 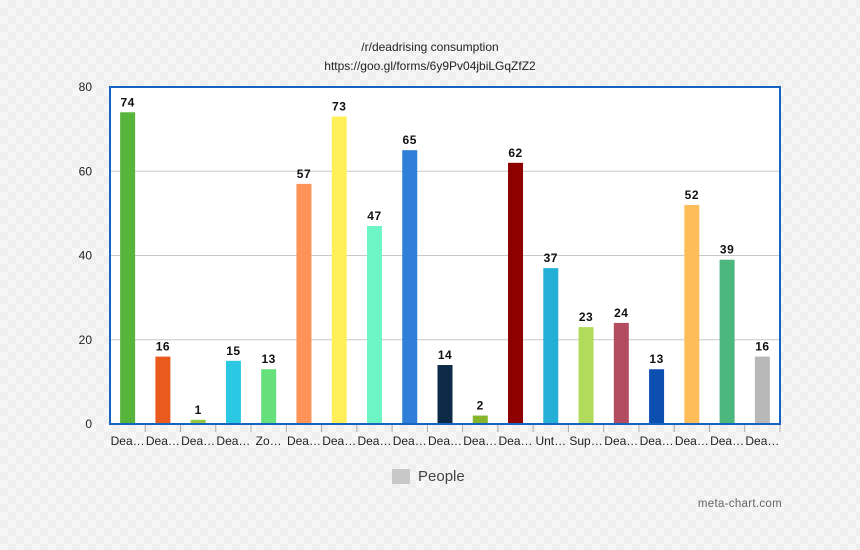 What do you see at coordinates (127, 102) in the screenshot?
I see `data-label: 74` at bounding box center [127, 102].